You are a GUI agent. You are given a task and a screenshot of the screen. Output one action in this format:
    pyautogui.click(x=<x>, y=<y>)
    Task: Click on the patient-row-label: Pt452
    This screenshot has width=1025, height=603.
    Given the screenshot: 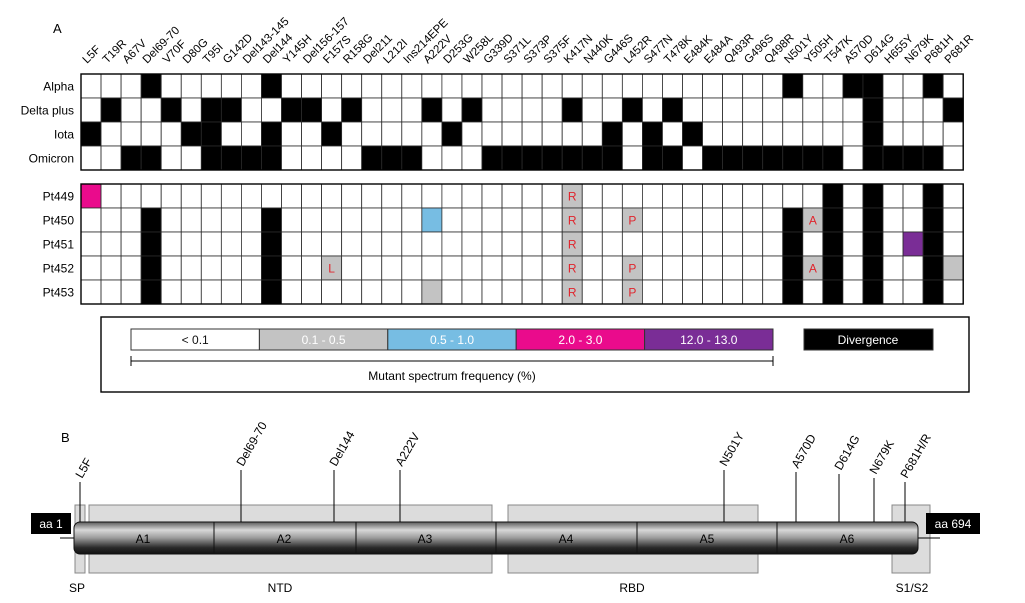 What is the action you would take?
    pyautogui.click(x=59, y=269)
    